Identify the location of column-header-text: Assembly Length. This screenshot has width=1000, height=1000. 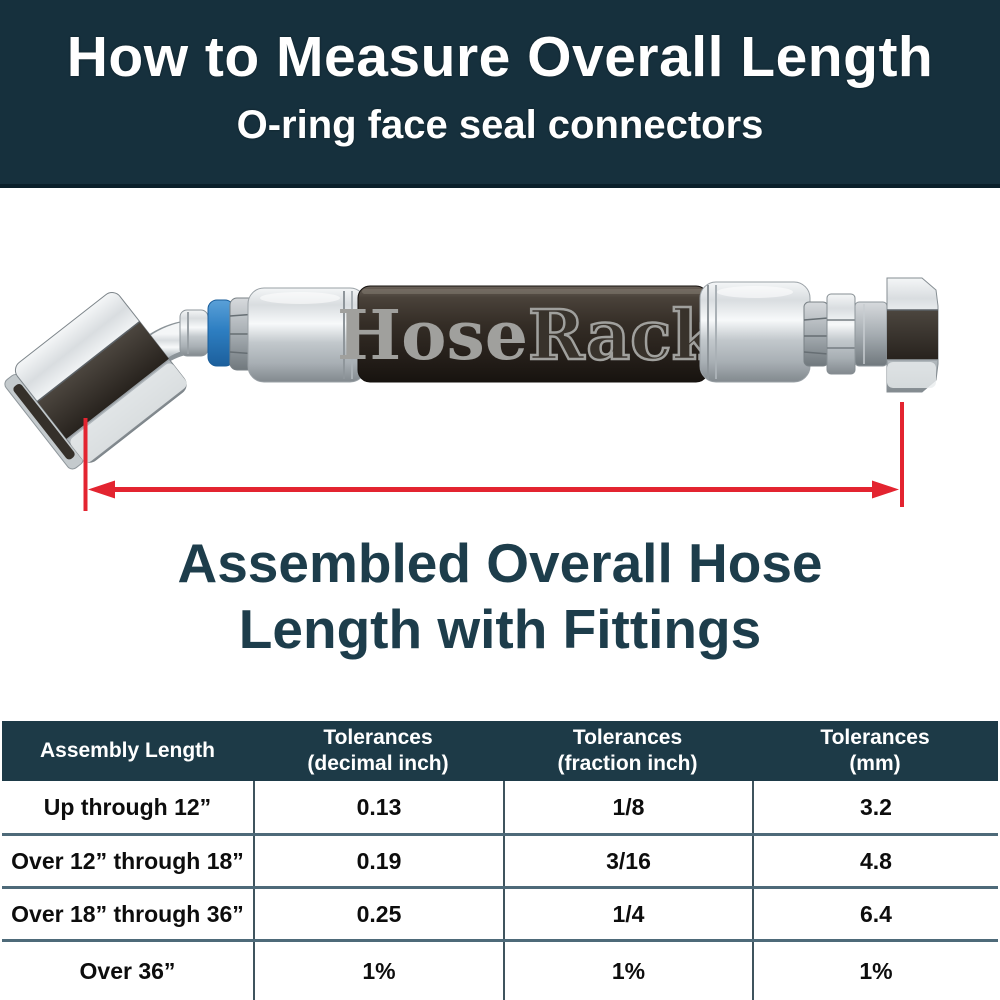
(127, 750).